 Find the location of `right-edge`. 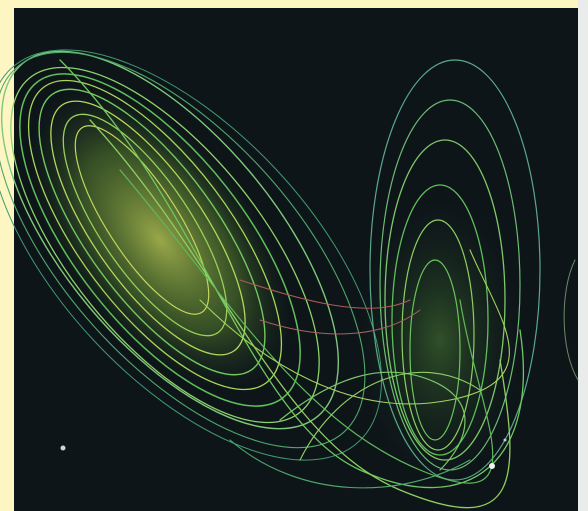

right-edge is located at coordinates (583, 255).